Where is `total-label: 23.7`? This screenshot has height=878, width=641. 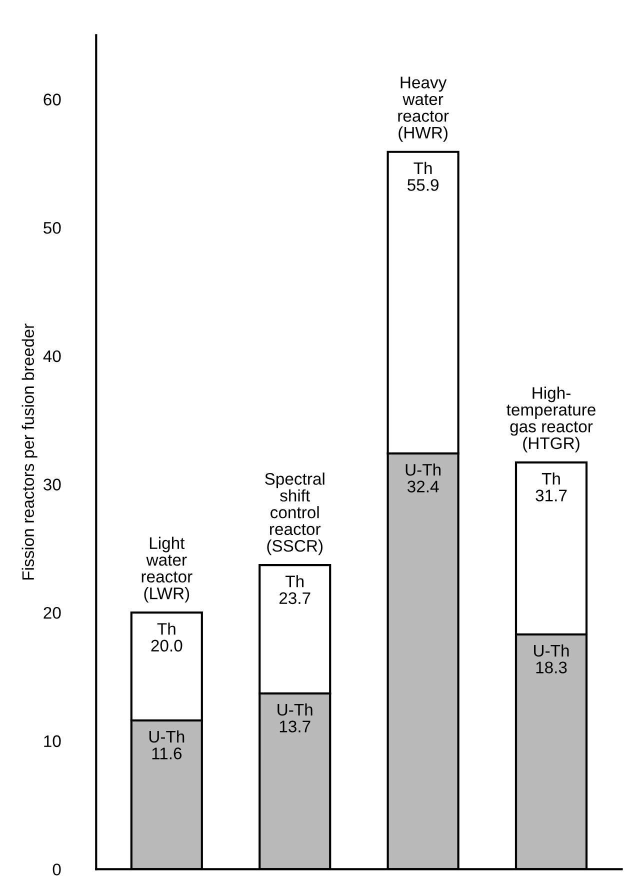
total-label: 23.7 is located at coordinates (294, 598).